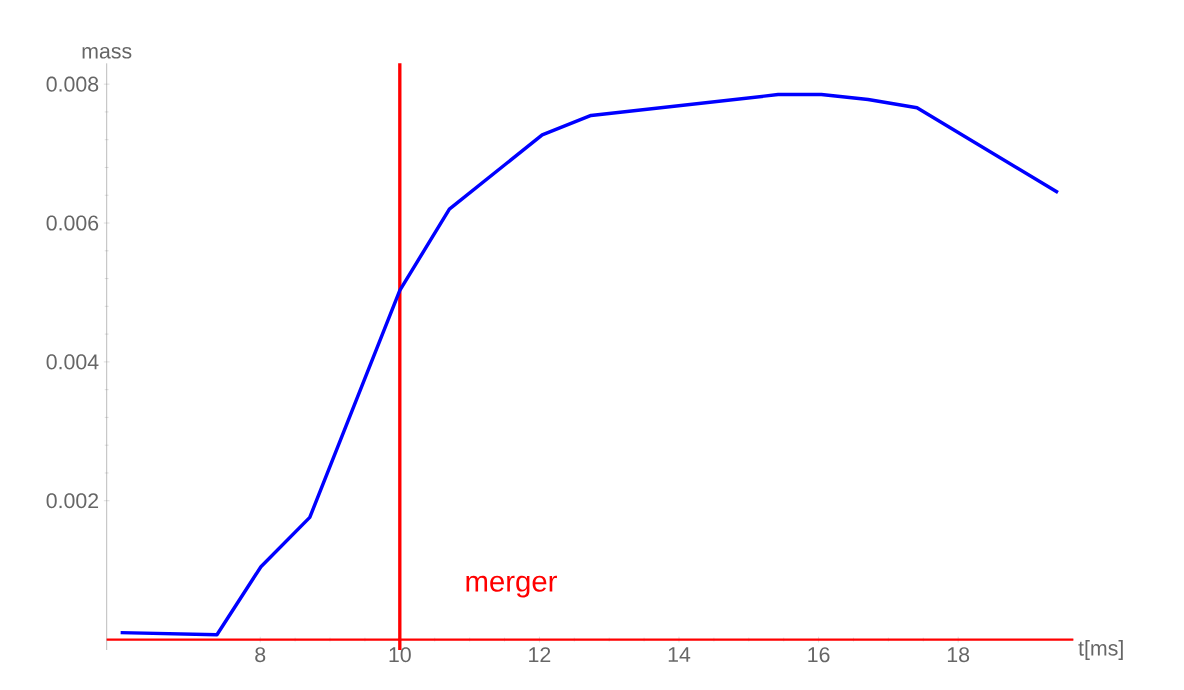 This screenshot has height=690, width=1184. Describe the element at coordinates (72, 362) in the screenshot. I see `y-tick-label: 0.004` at that location.